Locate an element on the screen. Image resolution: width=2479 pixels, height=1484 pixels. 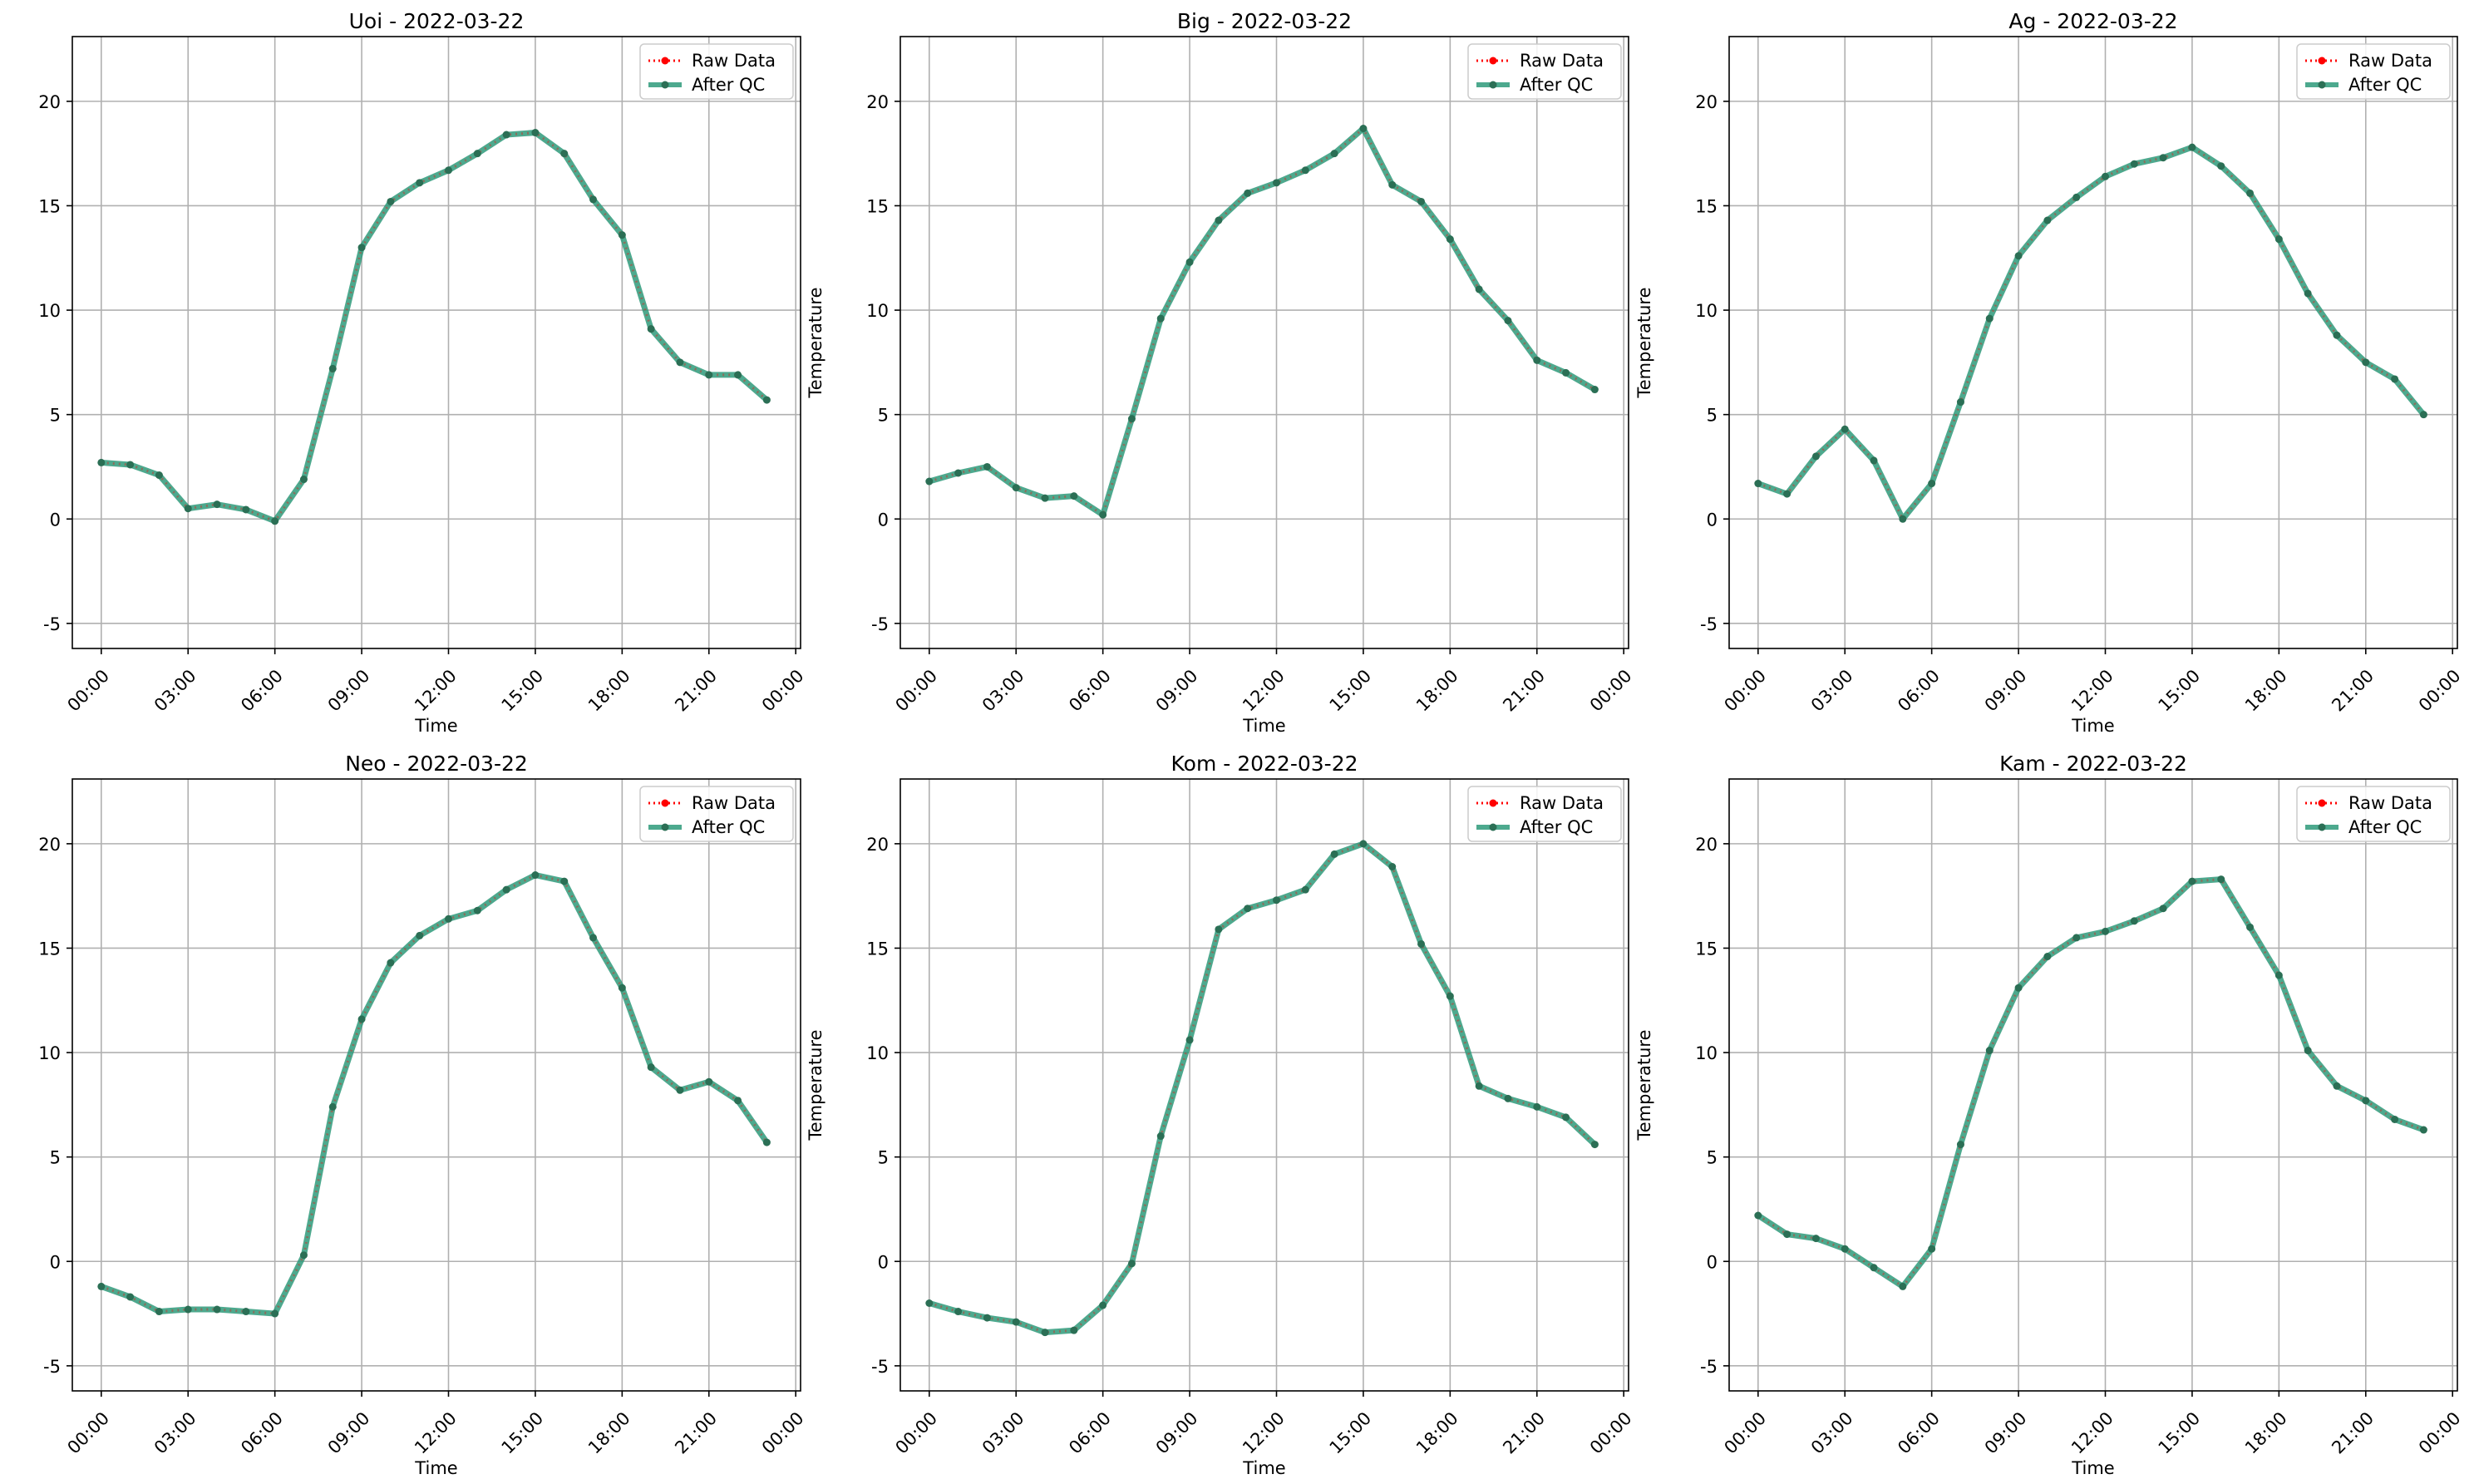
x-tick-label: 15:00 is located at coordinates (1351, 691).